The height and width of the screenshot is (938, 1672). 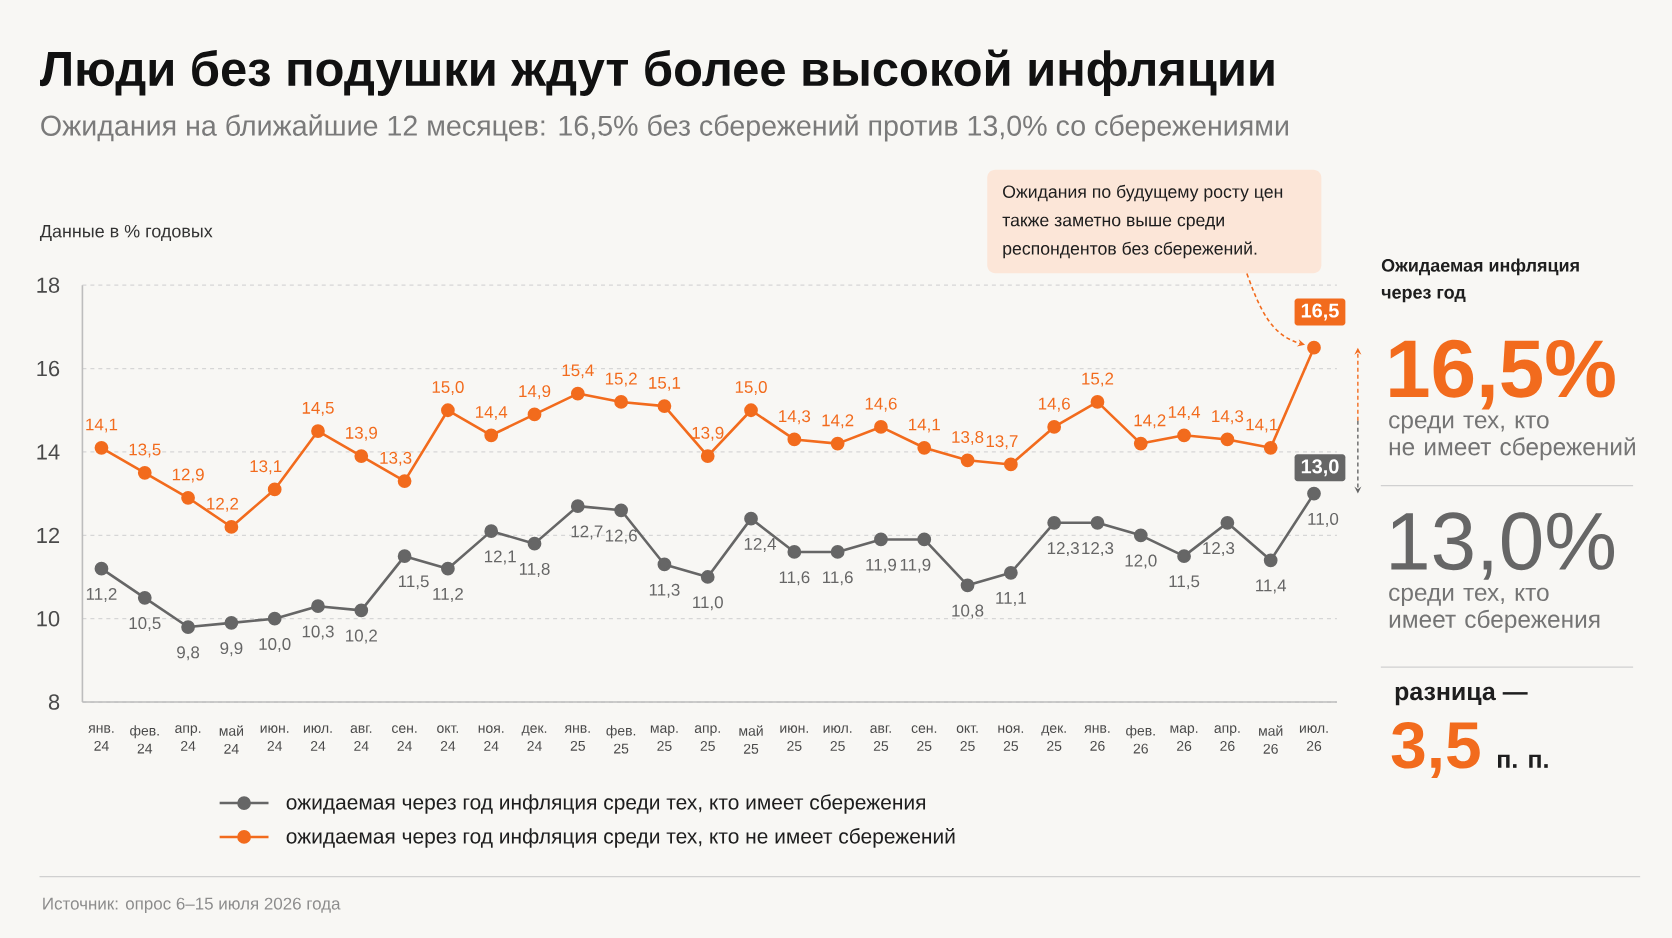 What do you see at coordinates (48, 535) in the screenshot?
I see `y-tick-label: 12` at bounding box center [48, 535].